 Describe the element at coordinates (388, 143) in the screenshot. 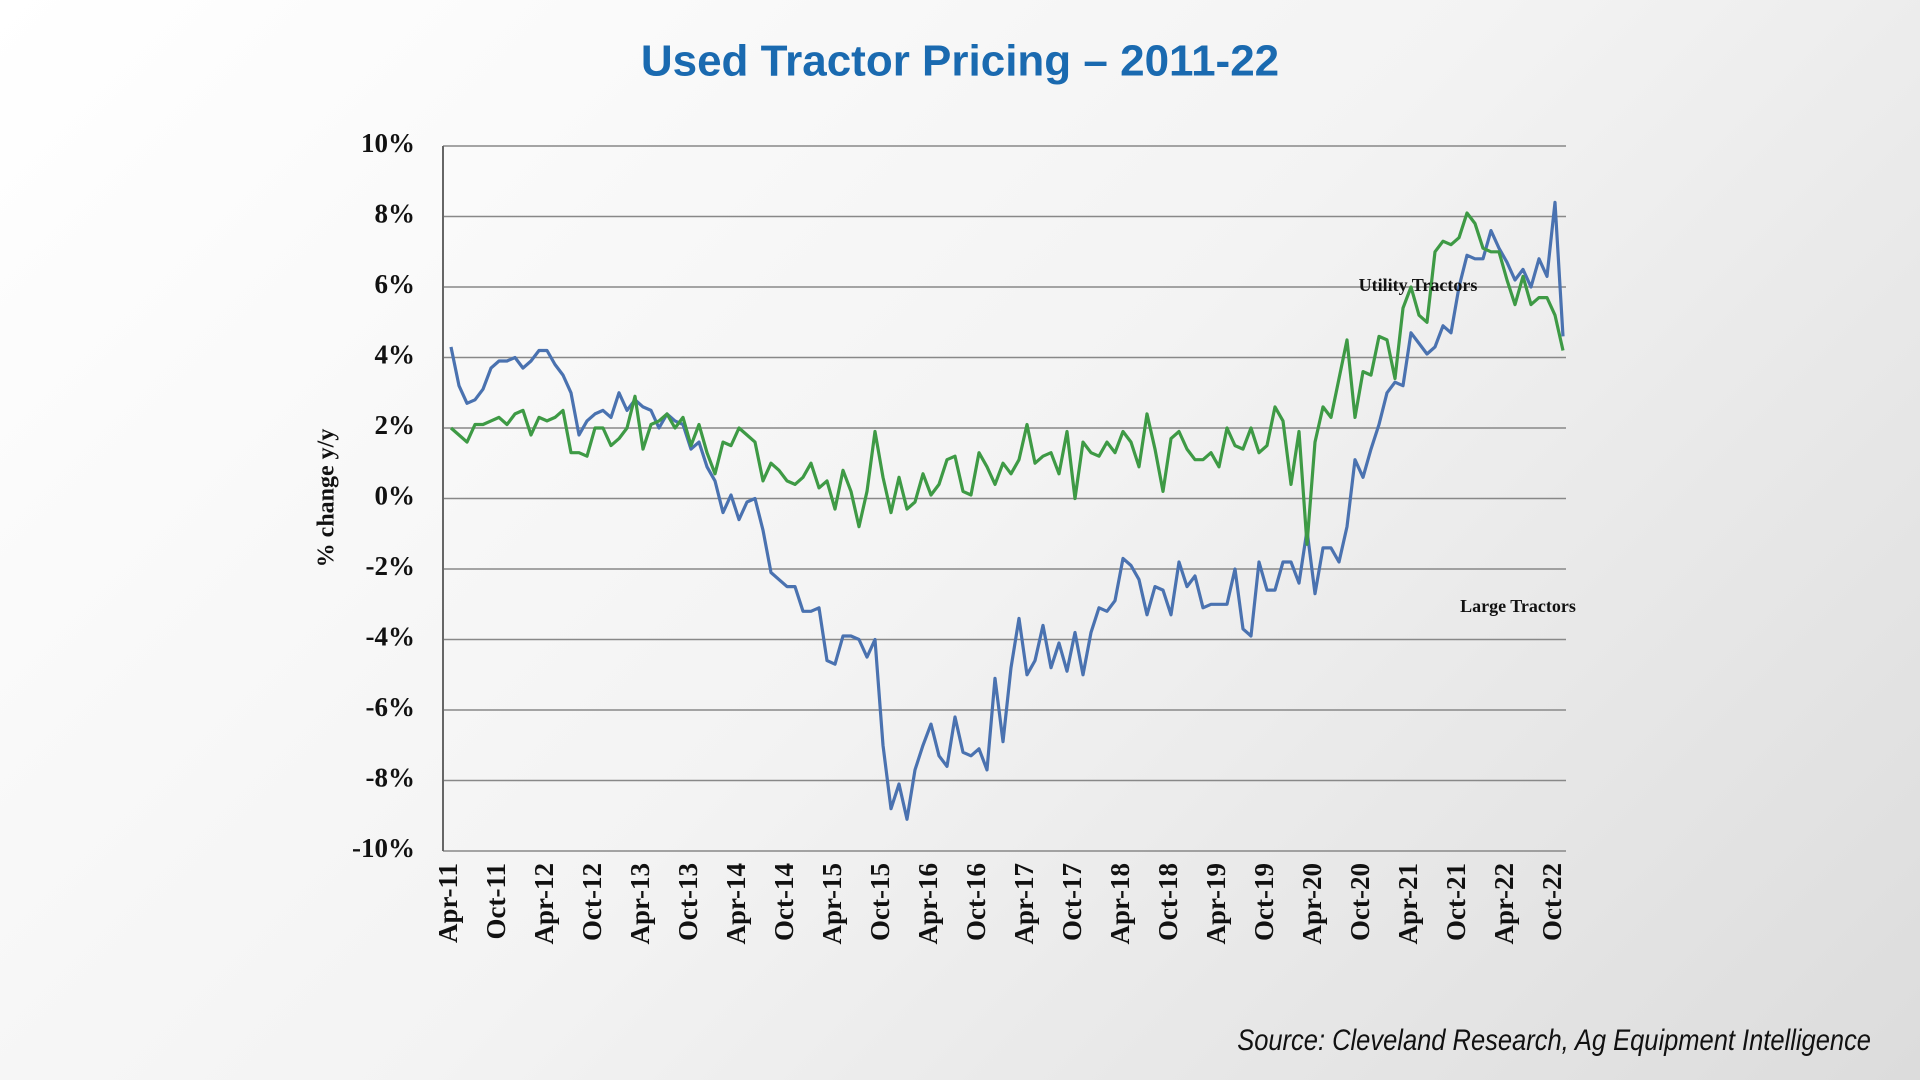

I see `y-tick-label: 10%` at that location.